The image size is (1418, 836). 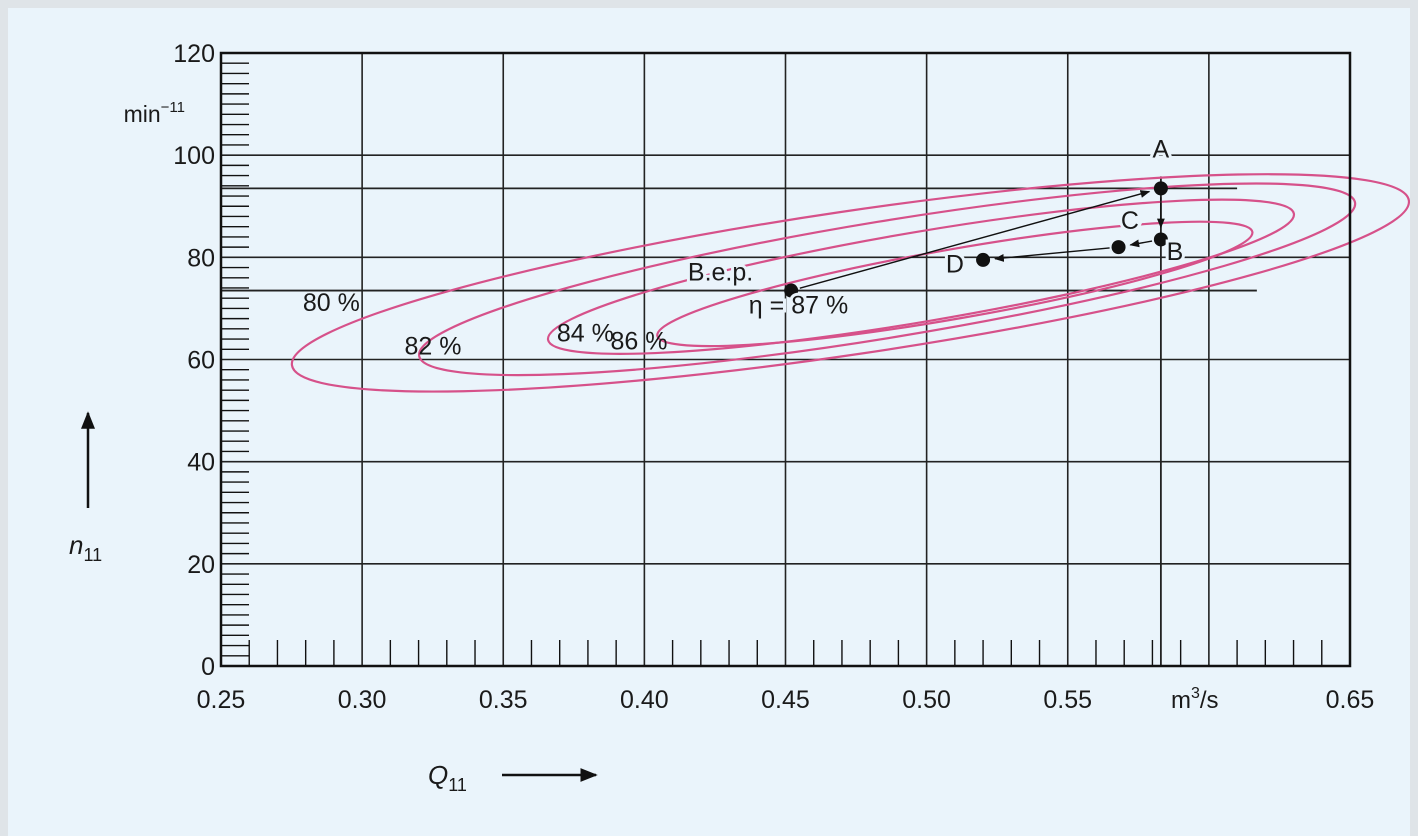 What do you see at coordinates (221, 700) in the screenshot?
I see `x-tick-label: 0.25` at bounding box center [221, 700].